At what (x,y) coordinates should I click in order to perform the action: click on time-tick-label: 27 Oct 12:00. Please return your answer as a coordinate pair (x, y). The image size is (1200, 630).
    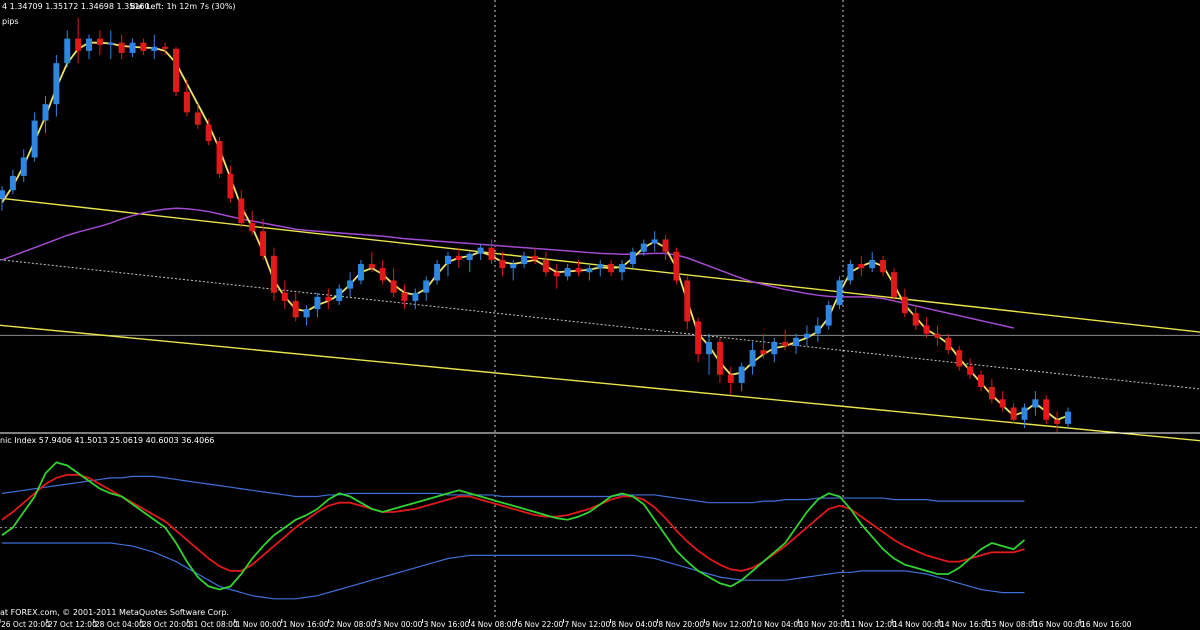
    Looking at the image, I should click on (72, 624).